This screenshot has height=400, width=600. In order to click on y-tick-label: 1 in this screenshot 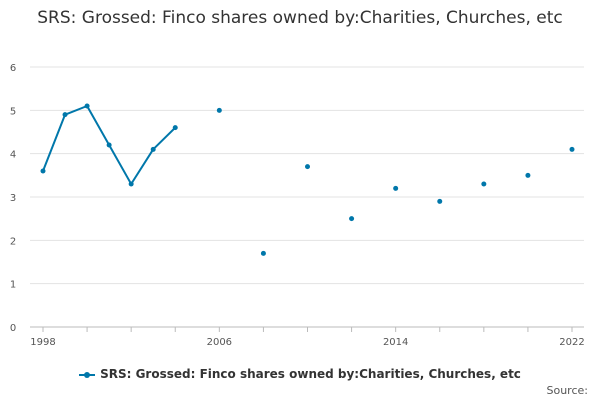, I will do `click(13, 285)`.